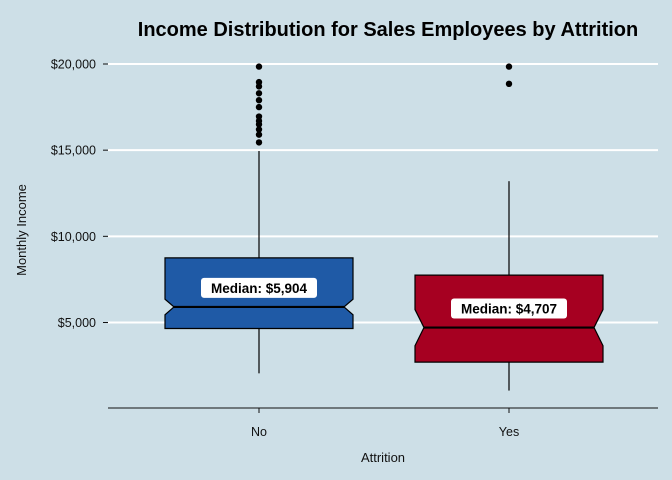 The image size is (672, 480). I want to click on median-label: Median: $5,904, so click(259, 288).